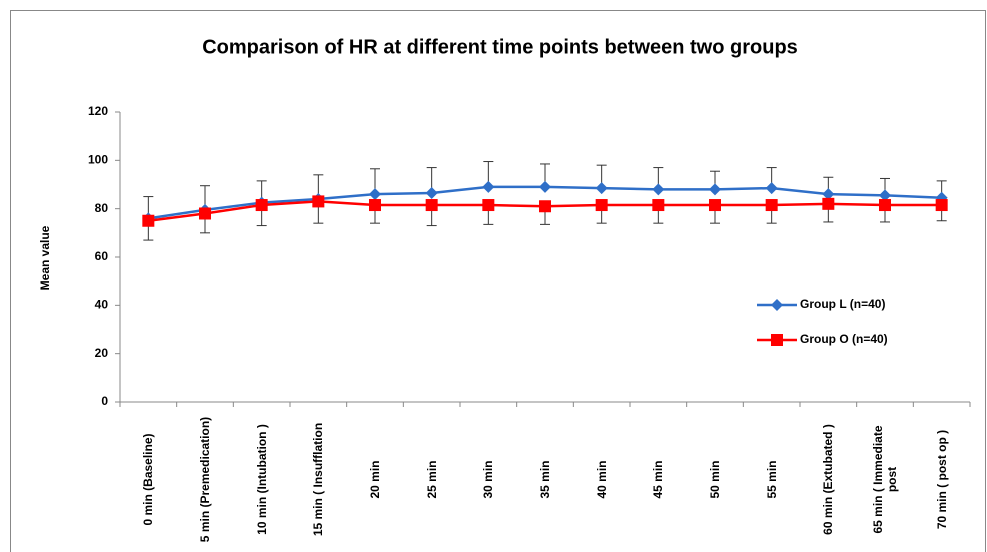 Image resolution: width=987 pixels, height=552 pixels. I want to click on y-tick-label: 60, so click(102, 256).